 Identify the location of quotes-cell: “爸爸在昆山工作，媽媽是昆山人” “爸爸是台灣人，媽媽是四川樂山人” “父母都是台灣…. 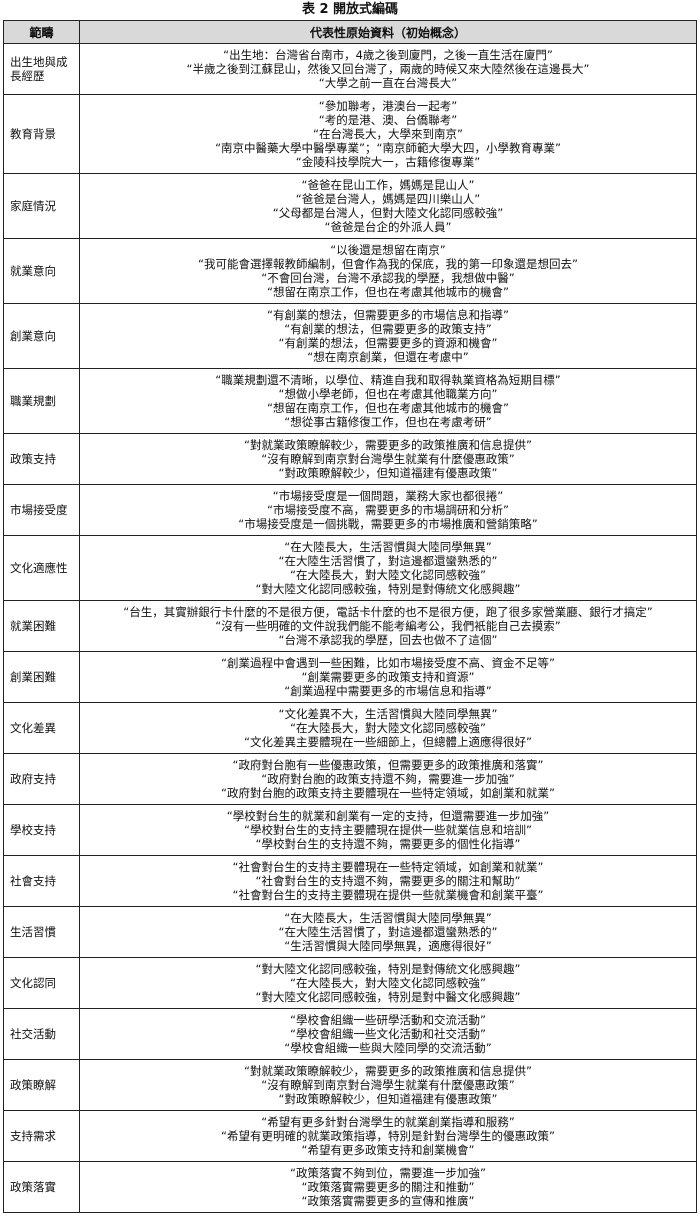
(388, 206).